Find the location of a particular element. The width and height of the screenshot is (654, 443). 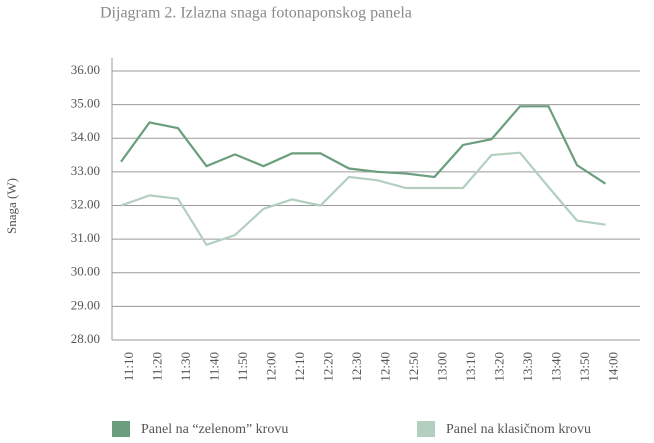

x-tick-label: 11:40 is located at coordinates (213, 366).